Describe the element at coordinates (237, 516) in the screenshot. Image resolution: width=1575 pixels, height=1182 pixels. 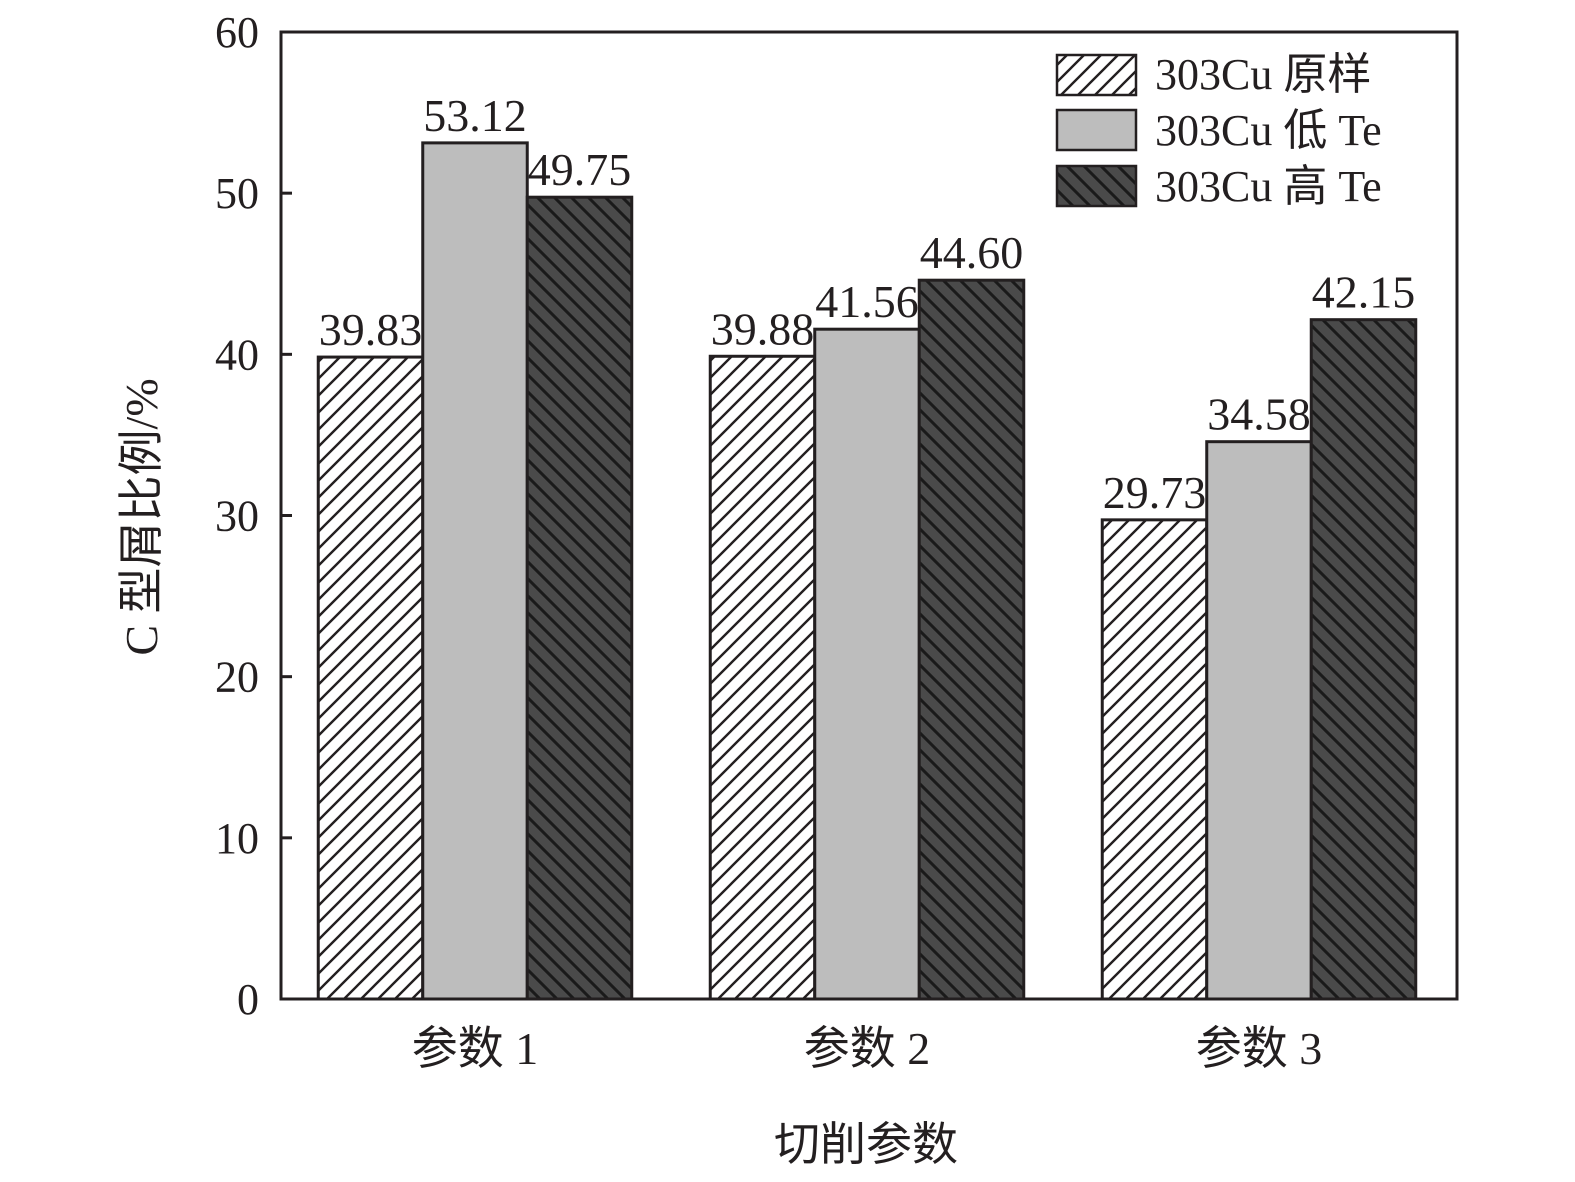
I see `y-tick-label: 30` at that location.